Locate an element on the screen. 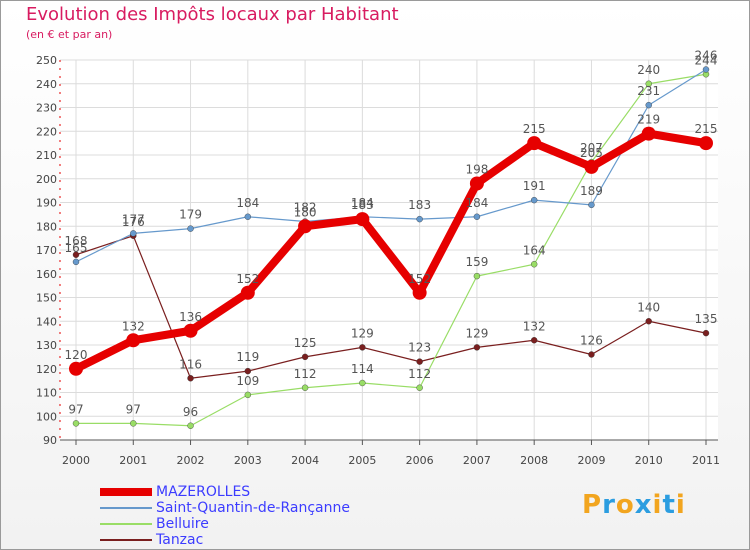 This screenshot has height=550, width=750. data-label-1: 191 is located at coordinates (534, 186).